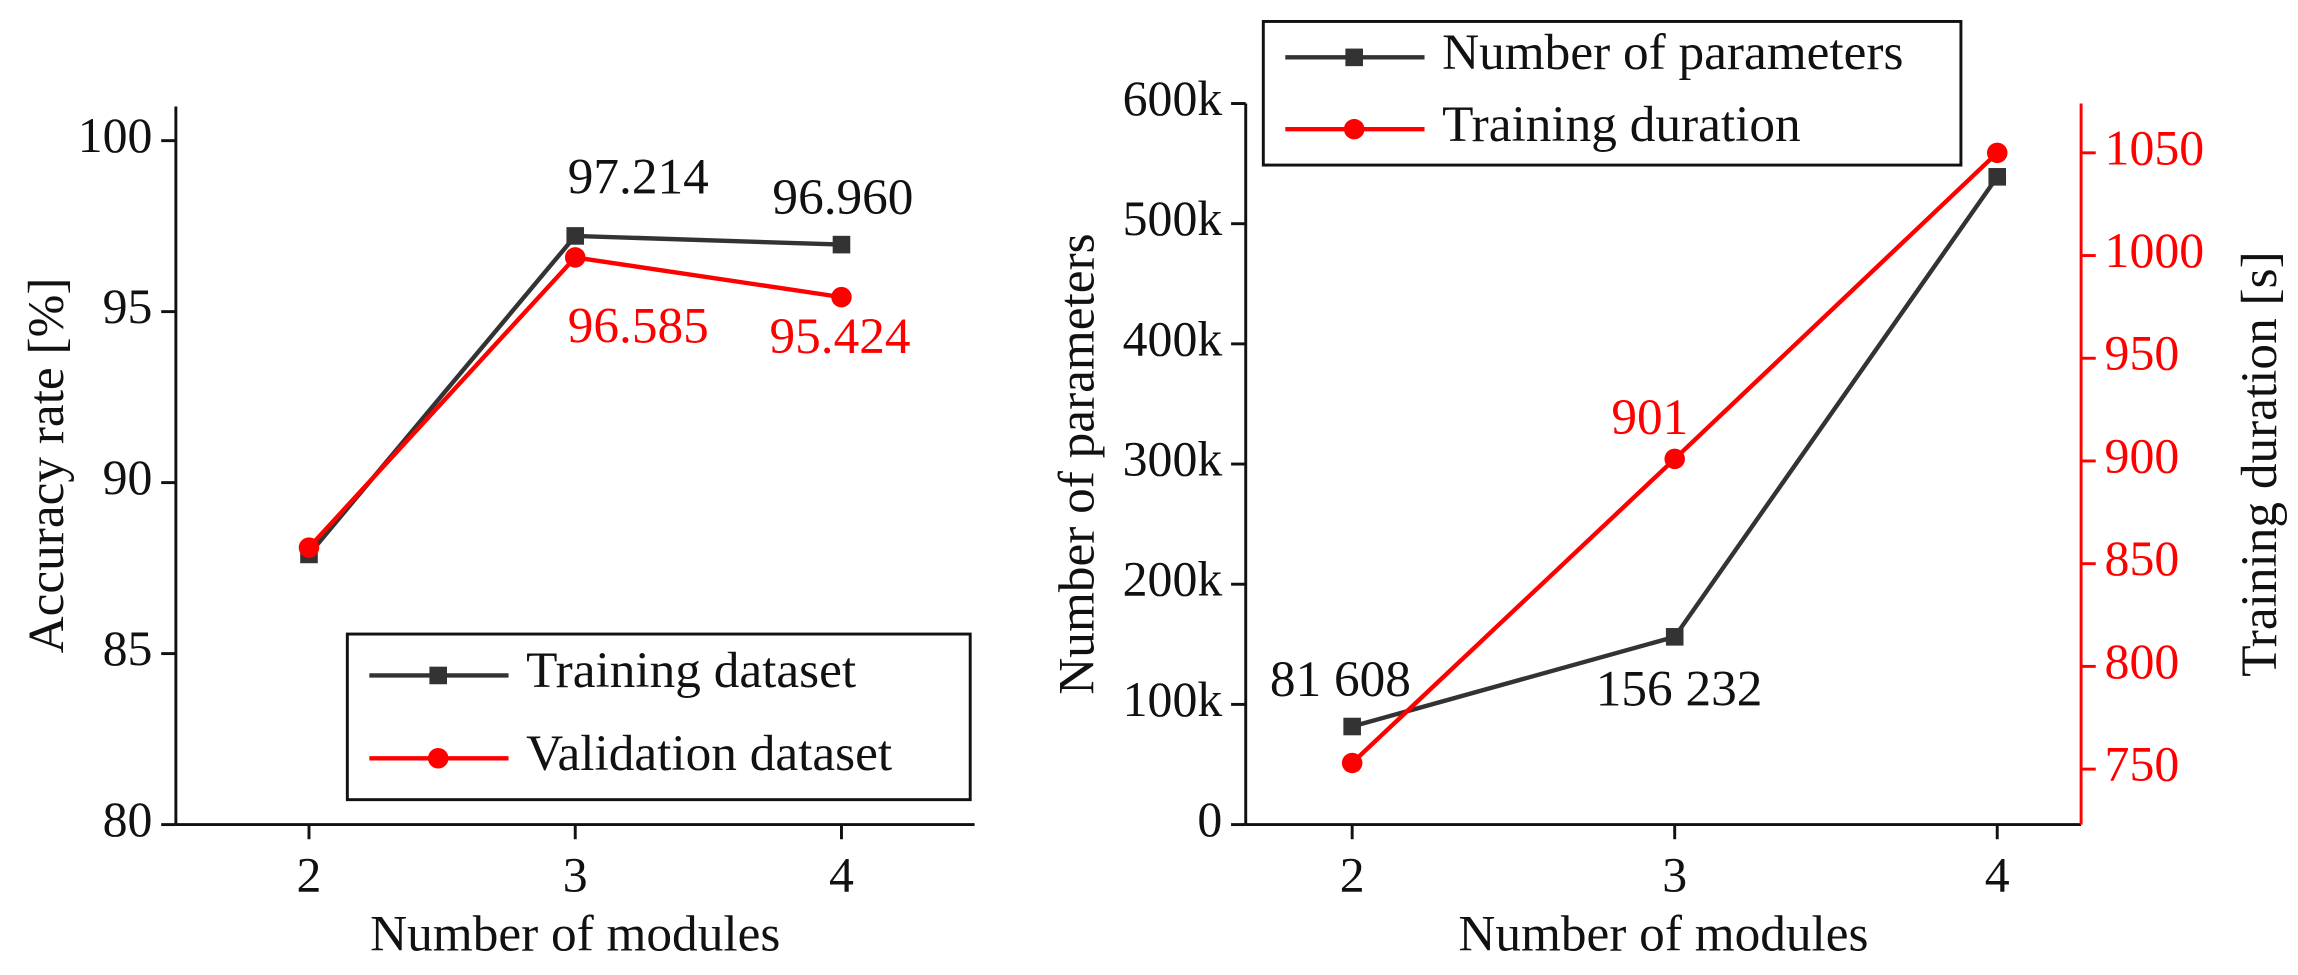 This screenshot has width=2298, height=975. Describe the element at coordinates (2142, 661) in the screenshot. I see `y2-tick-label: 800` at that location.